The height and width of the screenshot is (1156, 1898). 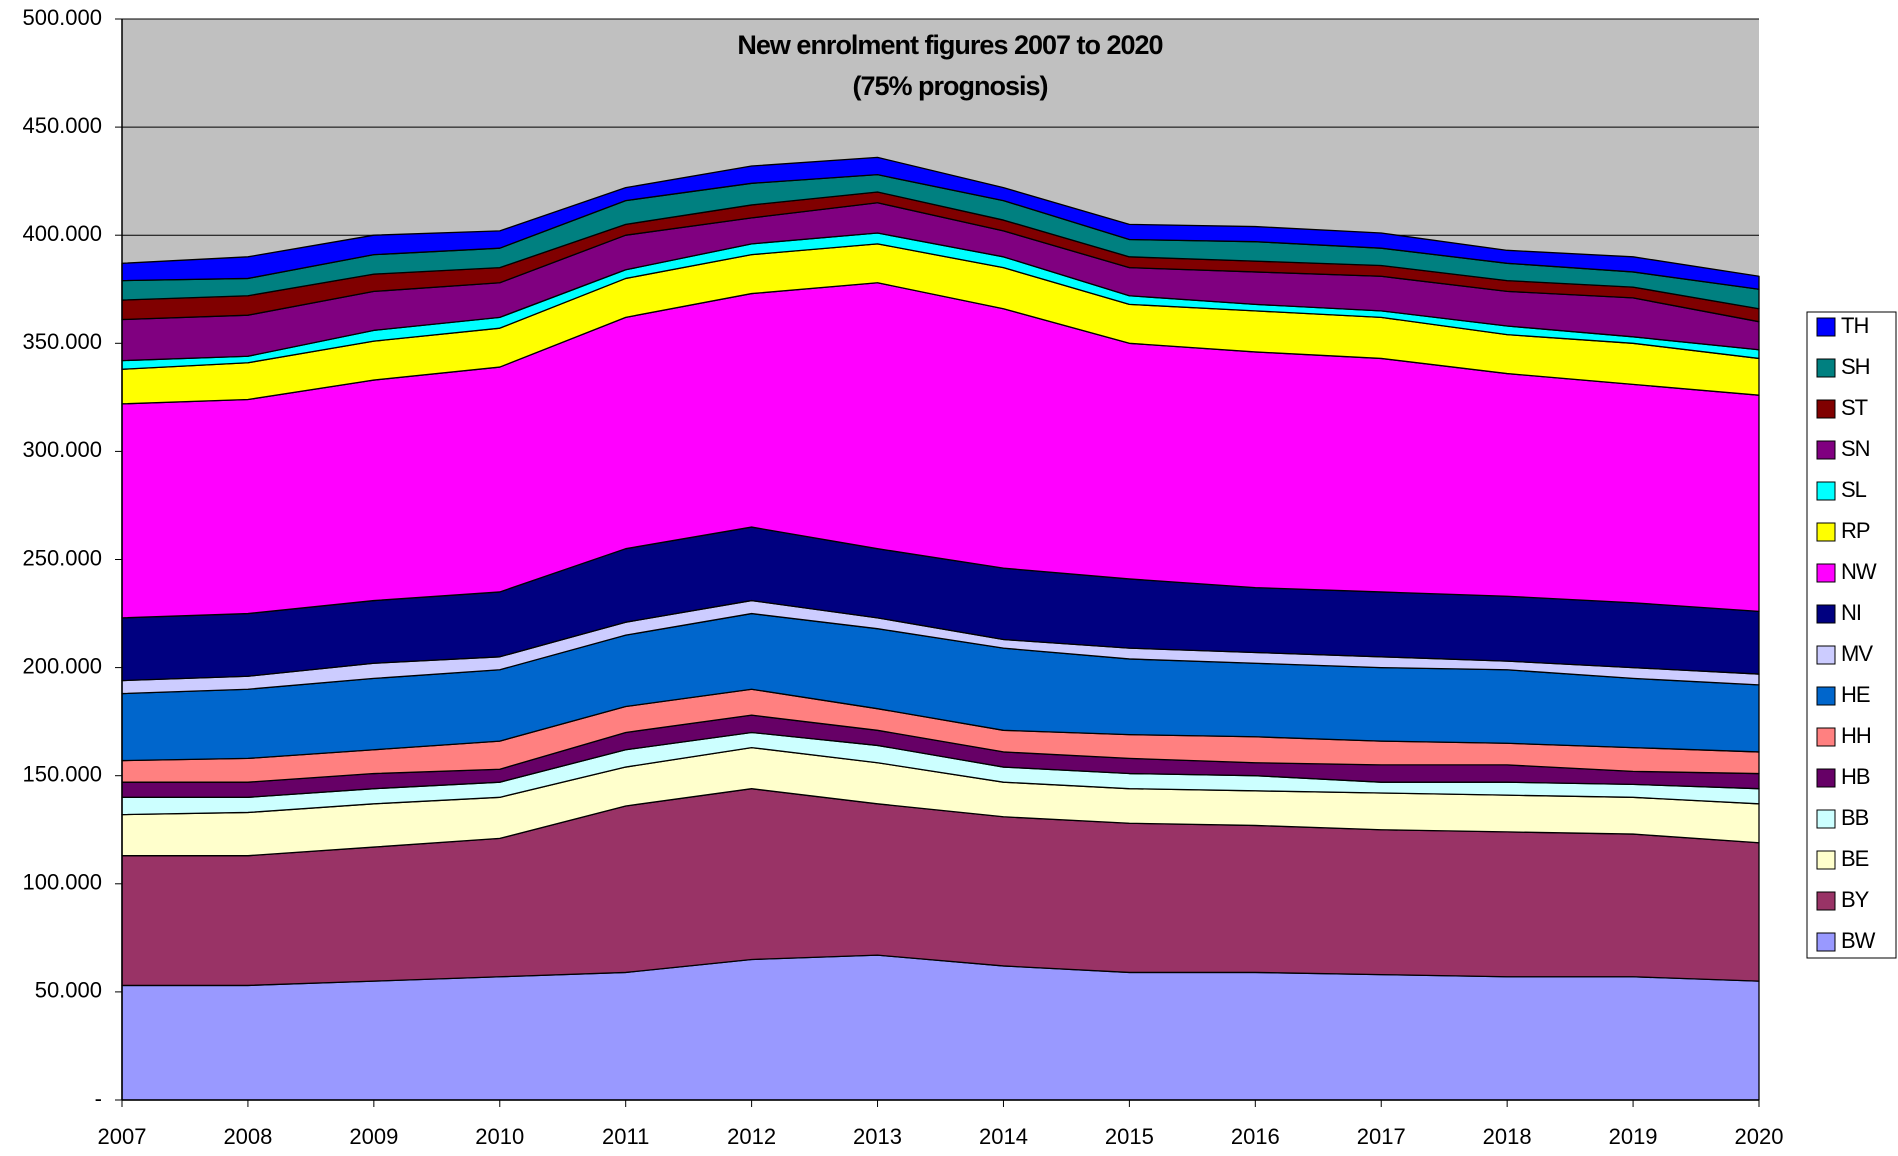 I want to click on y-tick-label: -, so click(x=98, y=1098).